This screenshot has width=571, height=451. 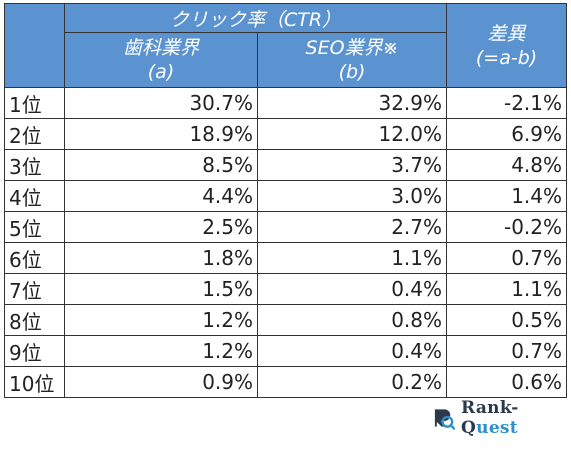 What do you see at coordinates (34, 196) in the screenshot?
I see `rank-cell: 4位` at bounding box center [34, 196].